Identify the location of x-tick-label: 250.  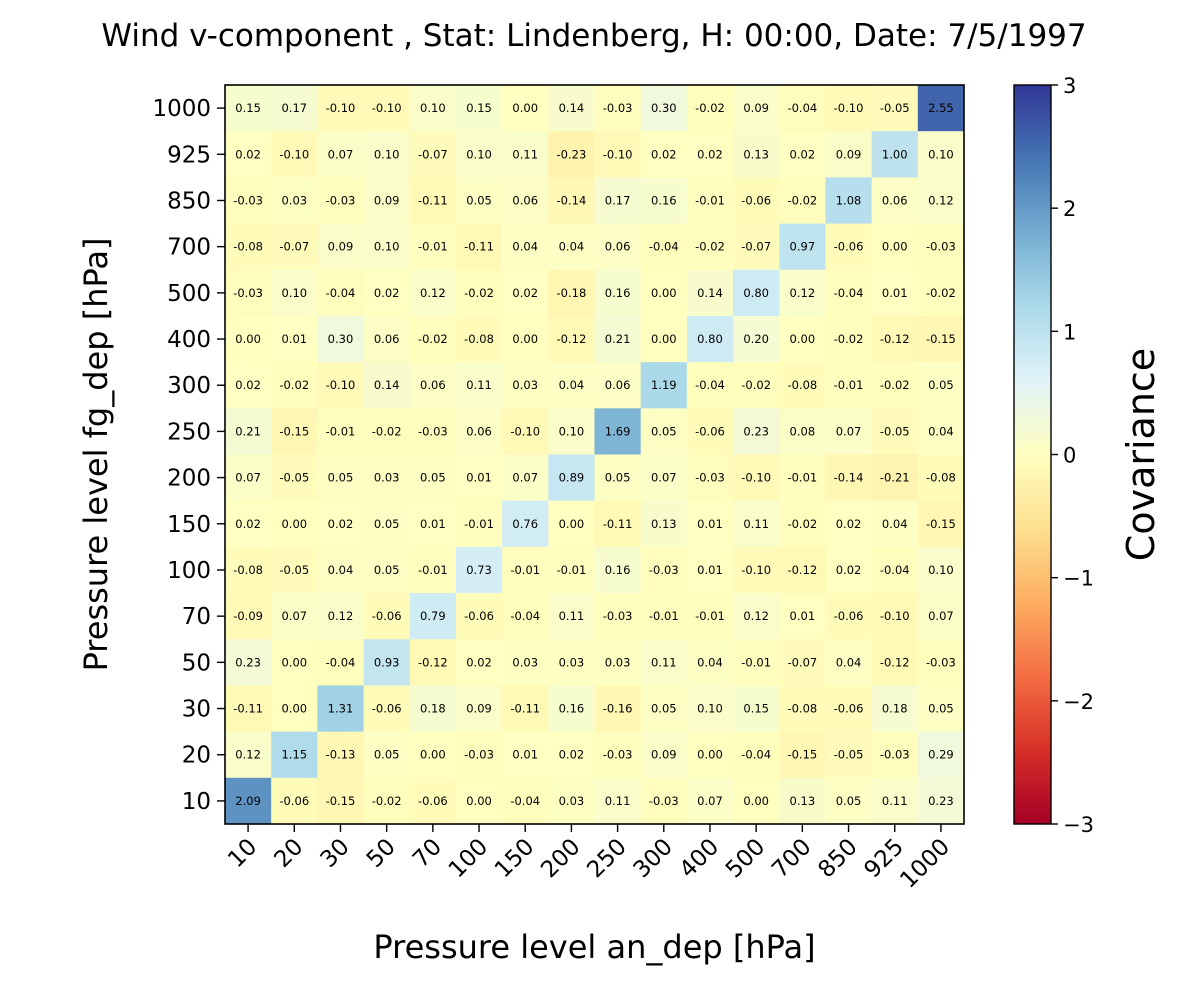
(606, 858).